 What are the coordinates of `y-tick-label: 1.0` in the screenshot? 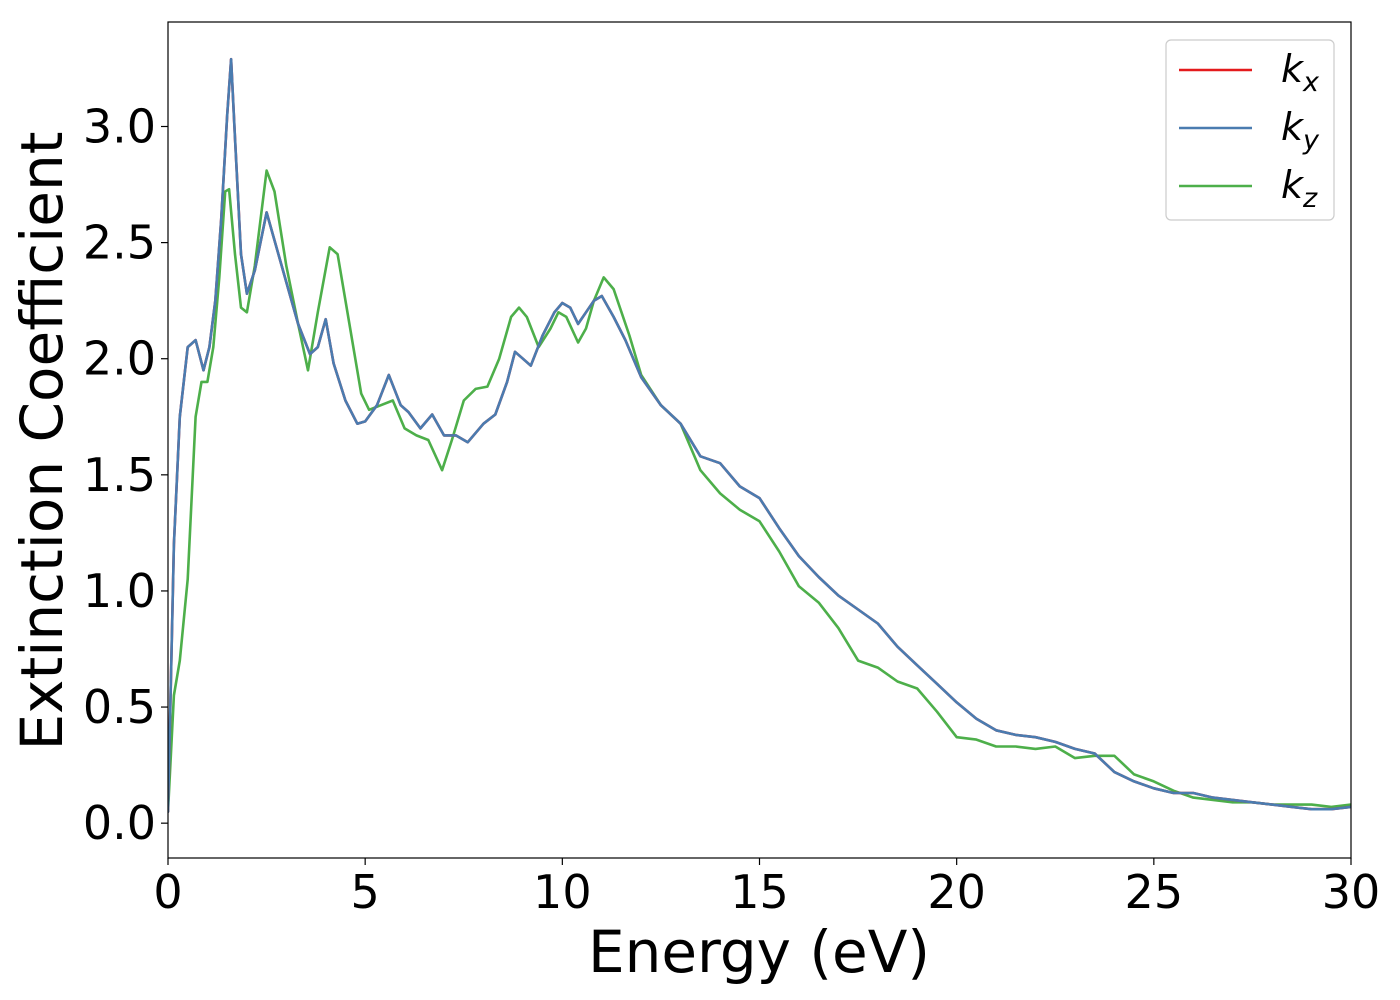 It's located at (119, 591).